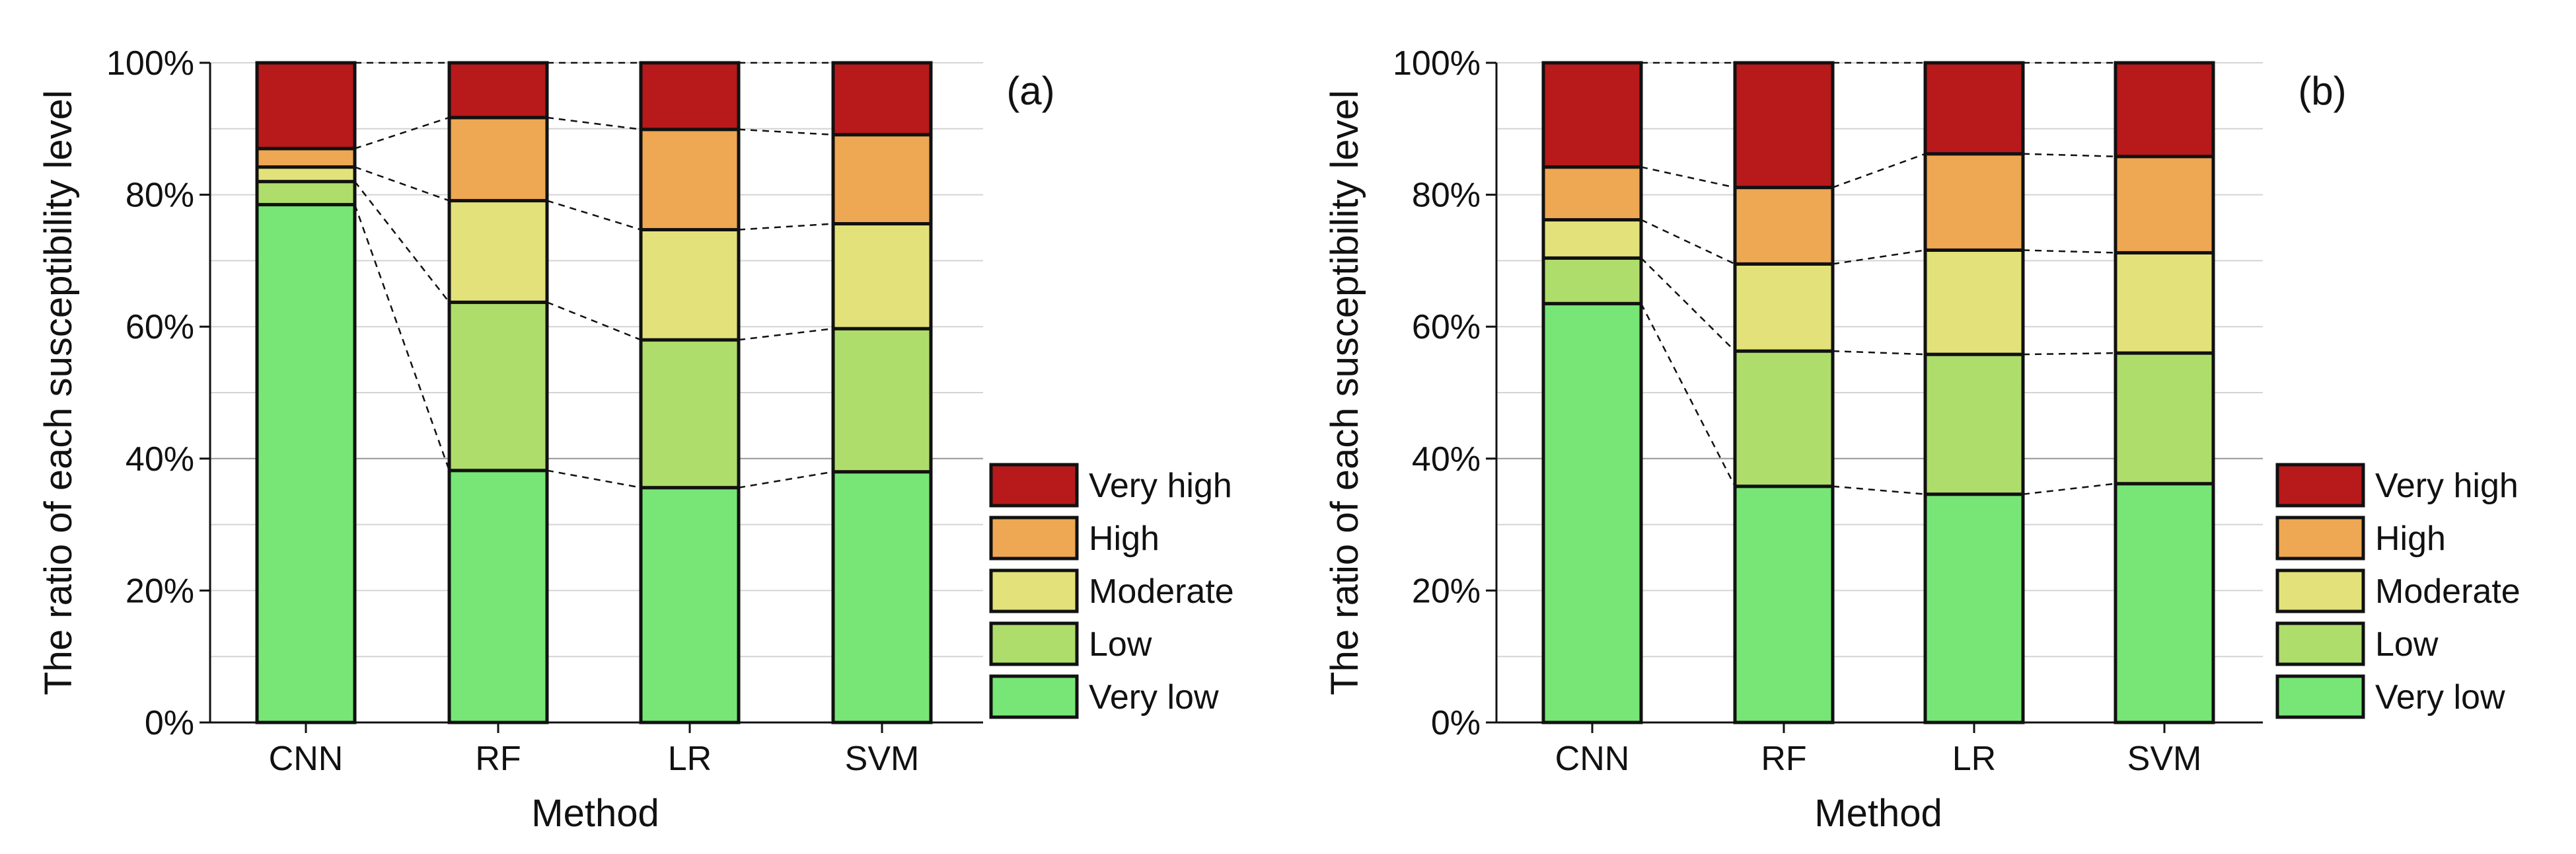  I want to click on legend: Very high High Moderate Low Very low, so click(1111, 591).